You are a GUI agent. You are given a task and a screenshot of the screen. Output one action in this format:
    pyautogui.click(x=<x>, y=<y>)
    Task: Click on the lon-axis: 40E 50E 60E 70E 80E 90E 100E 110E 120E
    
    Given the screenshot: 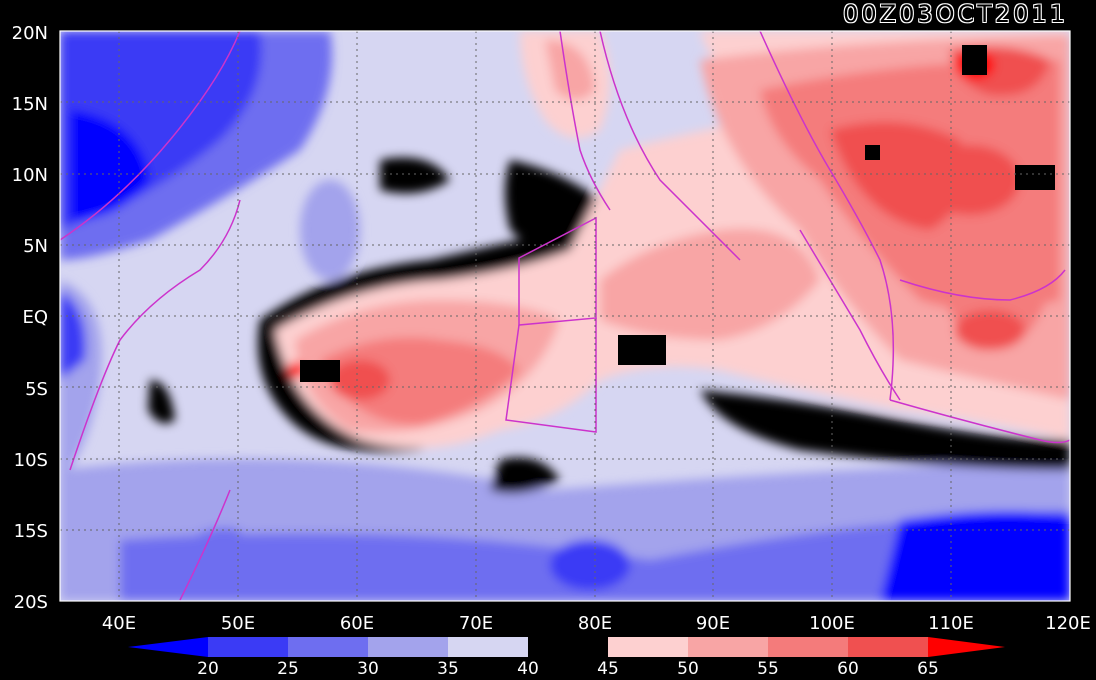 What is the action you would take?
    pyautogui.click(x=596, y=623)
    